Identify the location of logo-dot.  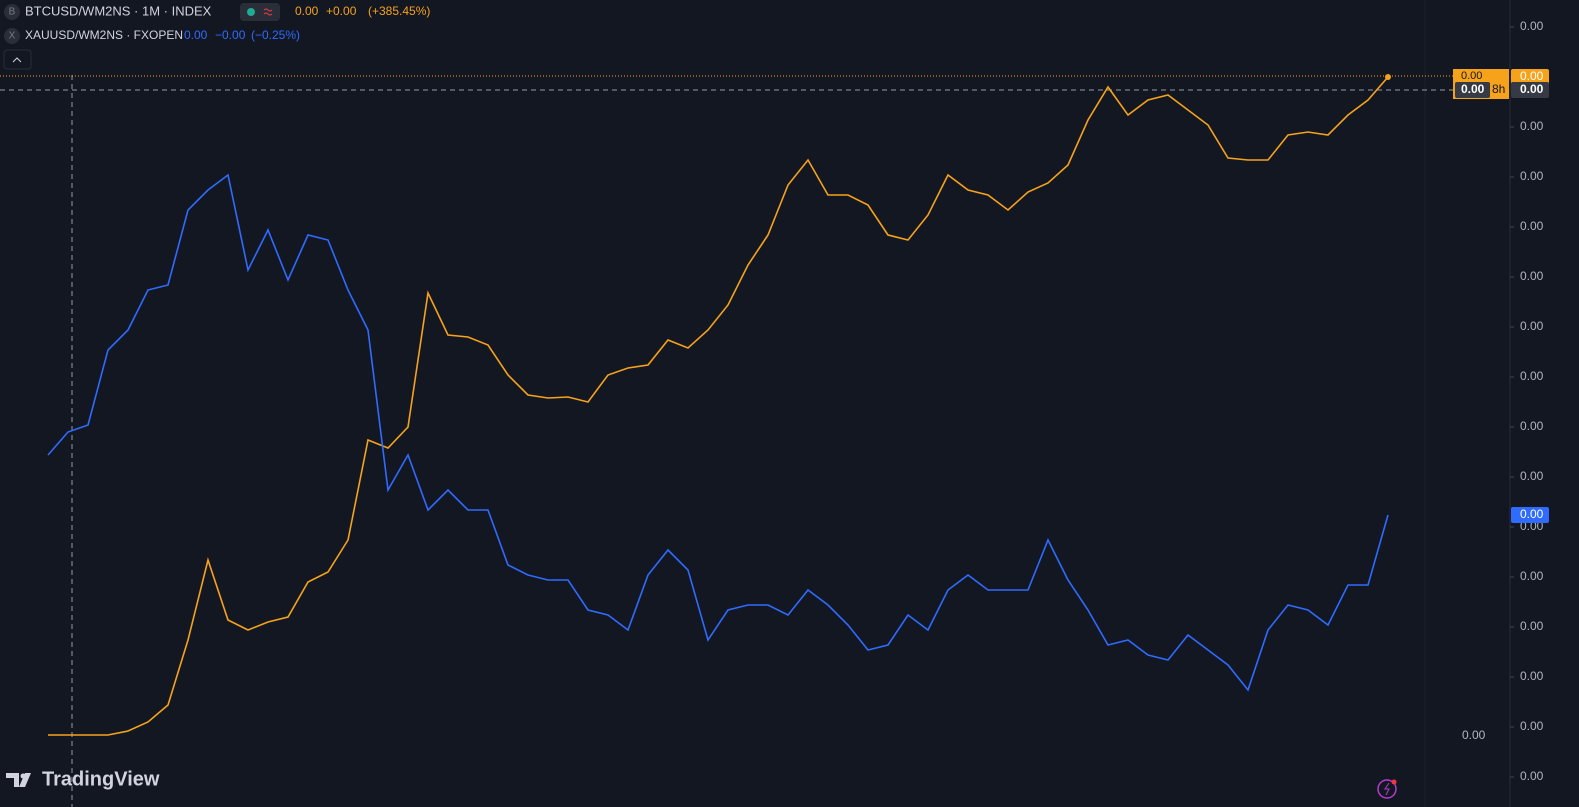
(23, 776).